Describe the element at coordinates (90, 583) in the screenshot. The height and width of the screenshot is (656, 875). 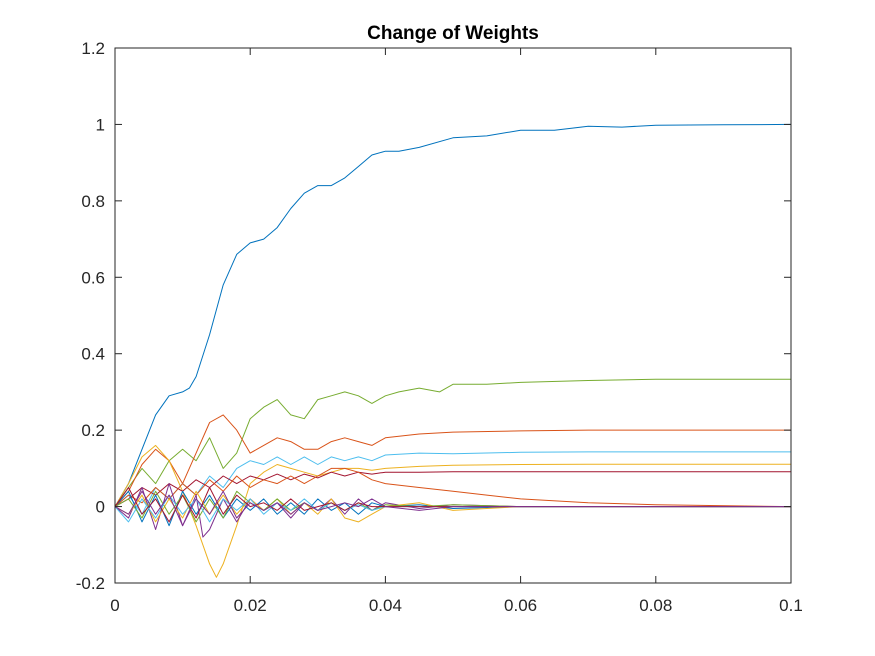
I see `y-tick-label: -0.2` at that location.